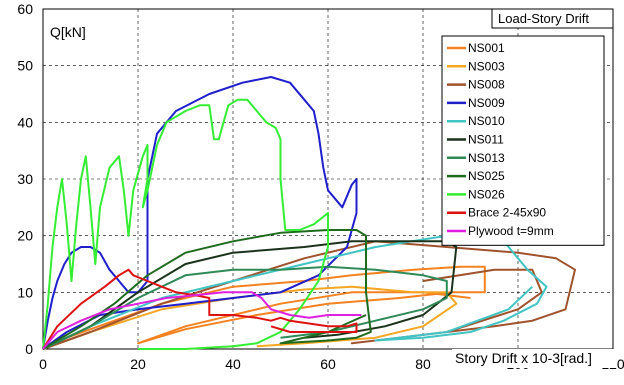  What do you see at coordinates (423, 364) in the screenshot?
I see `x-tick-label: 80` at bounding box center [423, 364].